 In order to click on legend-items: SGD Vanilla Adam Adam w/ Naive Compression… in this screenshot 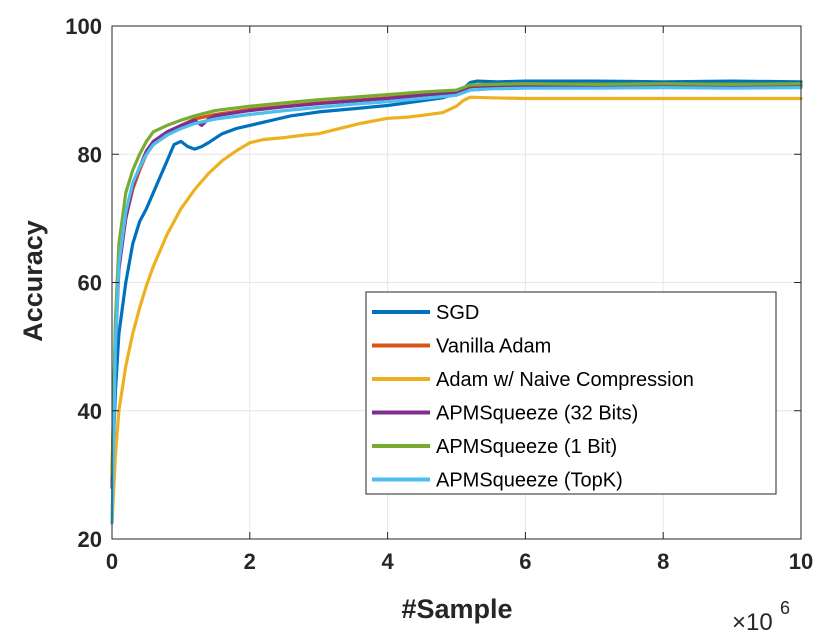, I will do `click(533, 397)`.